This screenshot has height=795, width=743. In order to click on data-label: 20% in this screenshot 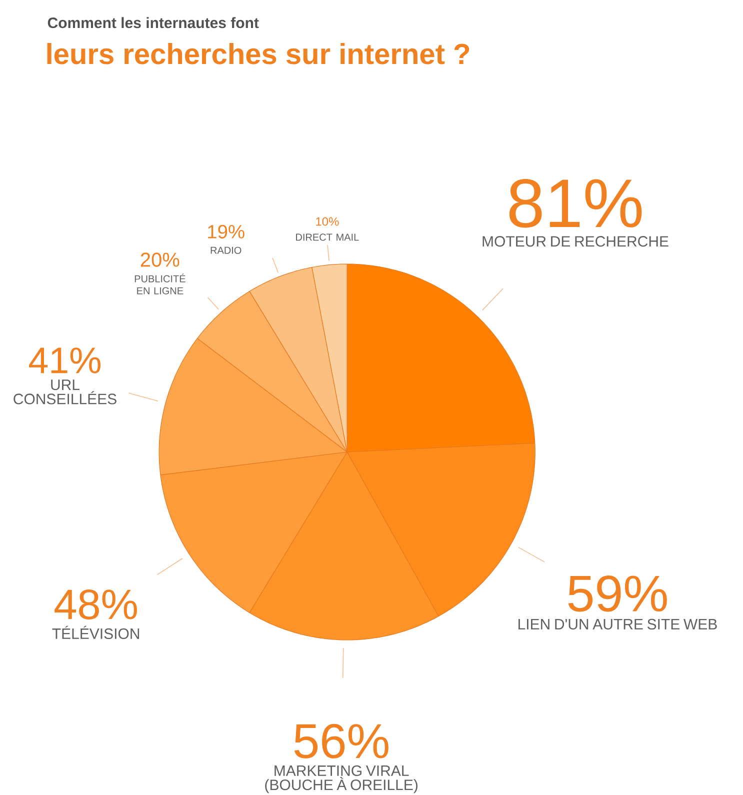, I will do `click(160, 259)`.